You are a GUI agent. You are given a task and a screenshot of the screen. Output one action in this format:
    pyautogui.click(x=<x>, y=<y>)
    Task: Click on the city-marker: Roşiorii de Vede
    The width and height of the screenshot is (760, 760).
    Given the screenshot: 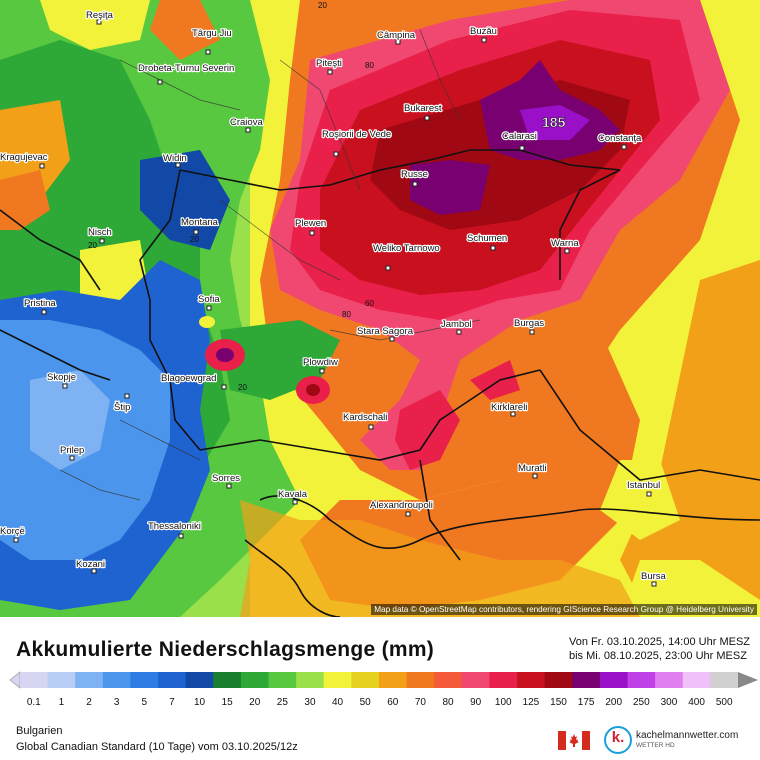 What is the action you would take?
    pyautogui.click(x=356, y=142)
    